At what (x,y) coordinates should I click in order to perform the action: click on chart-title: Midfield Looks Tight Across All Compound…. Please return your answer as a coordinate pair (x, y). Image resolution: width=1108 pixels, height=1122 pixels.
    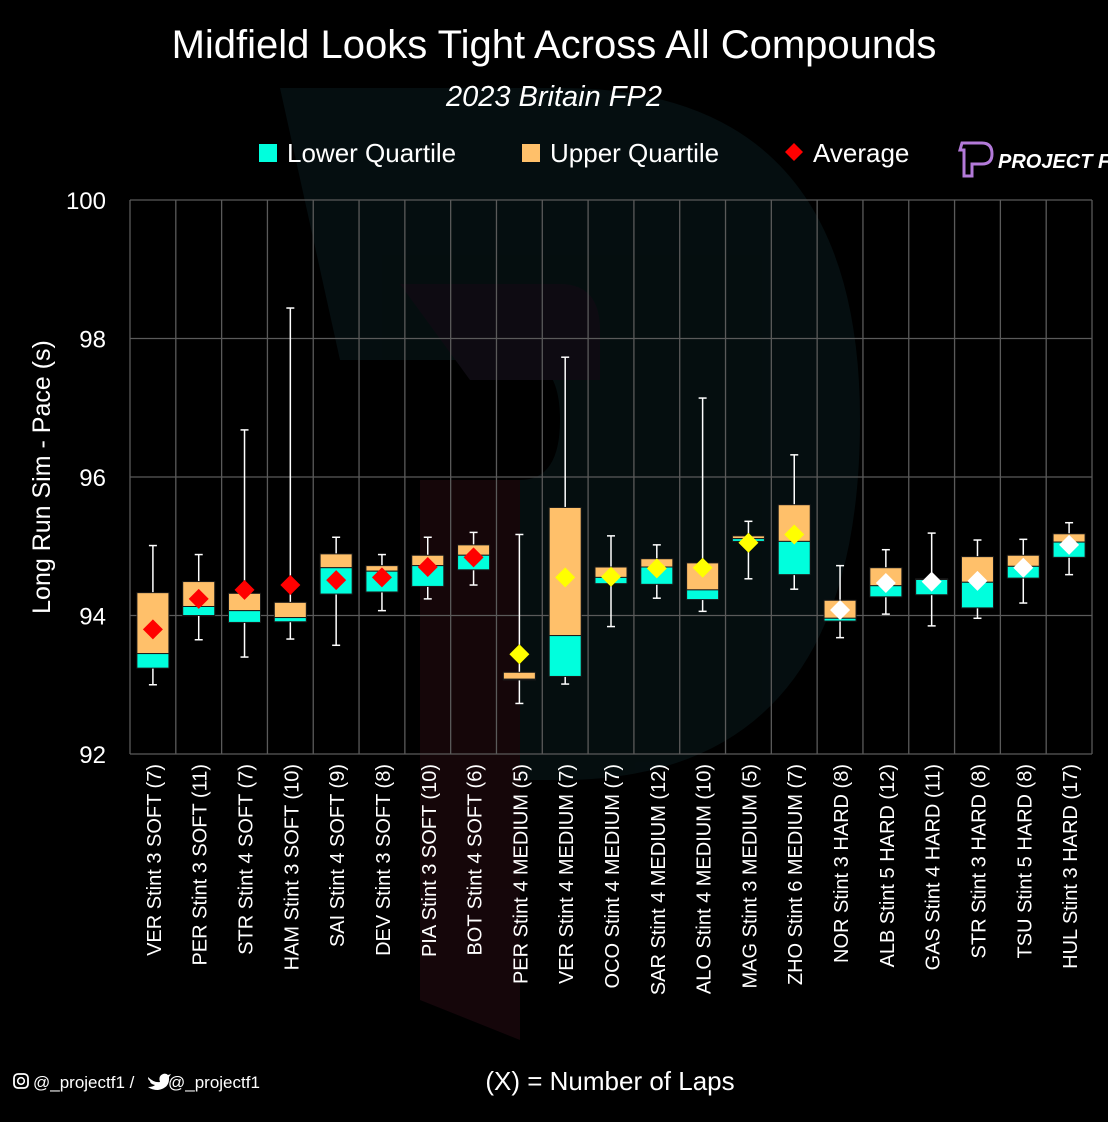
    Looking at the image, I should click on (554, 45).